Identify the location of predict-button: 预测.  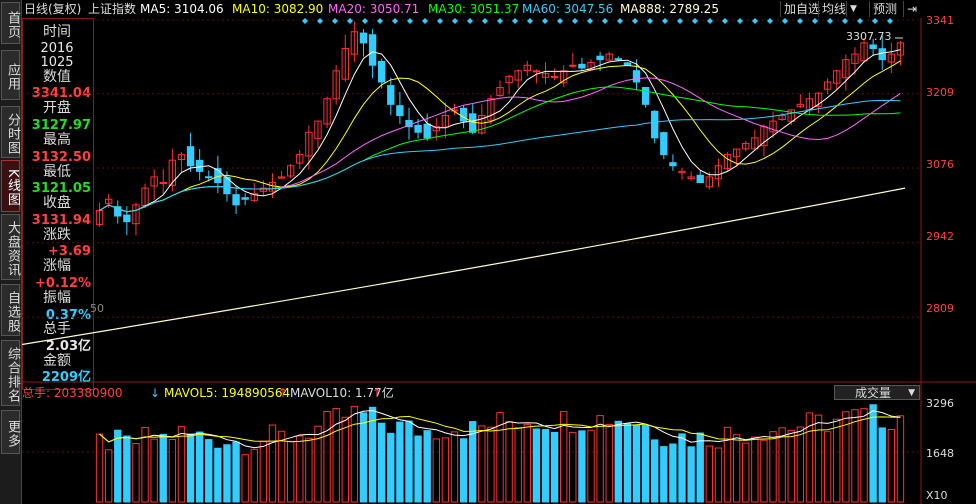
(884, 9).